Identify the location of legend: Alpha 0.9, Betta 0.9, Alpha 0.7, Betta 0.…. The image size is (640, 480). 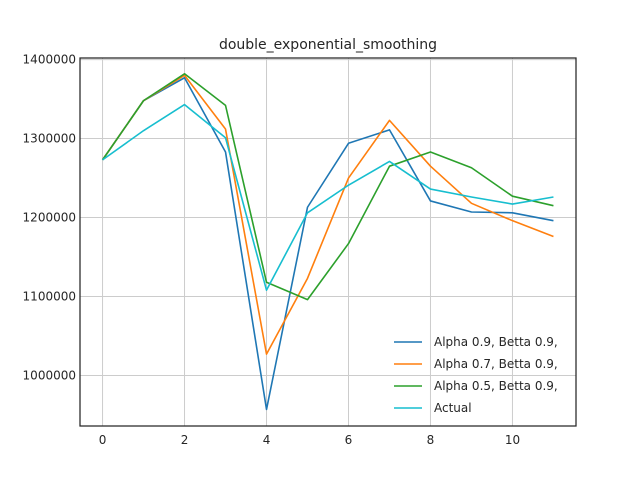
(476, 375).